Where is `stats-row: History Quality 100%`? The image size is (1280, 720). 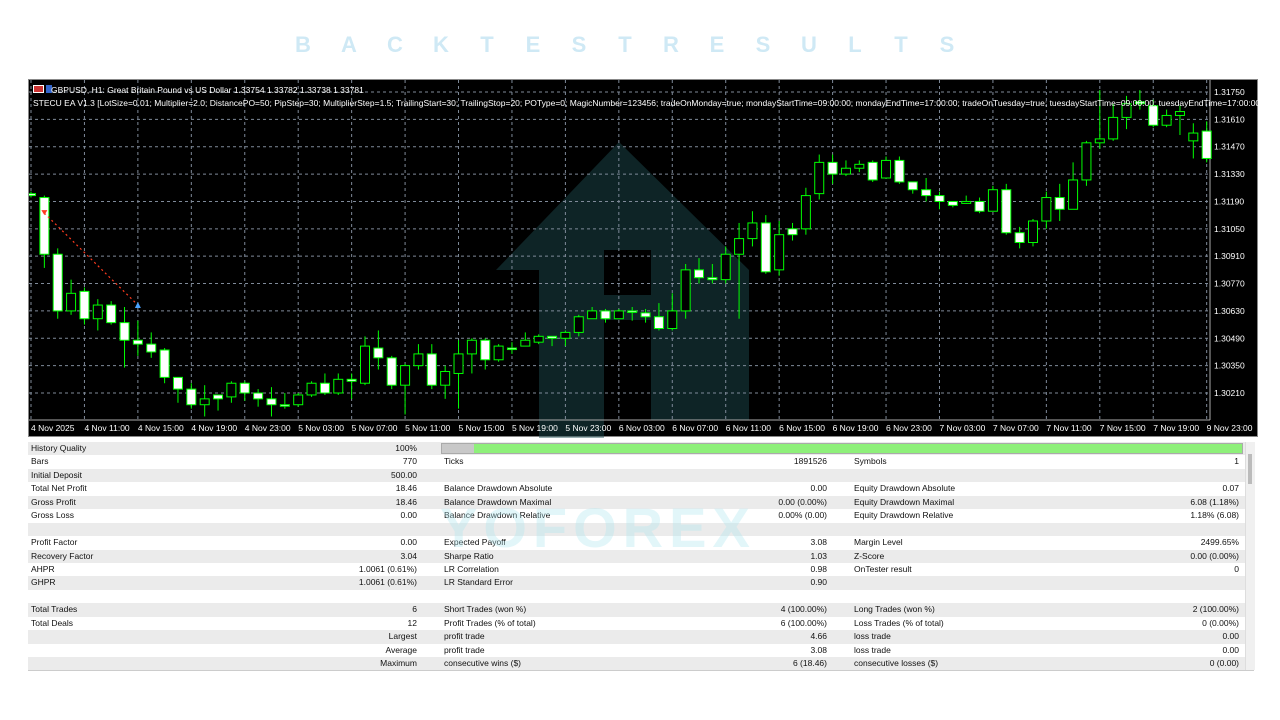 stats-row: History Quality 100% is located at coordinates (641, 449).